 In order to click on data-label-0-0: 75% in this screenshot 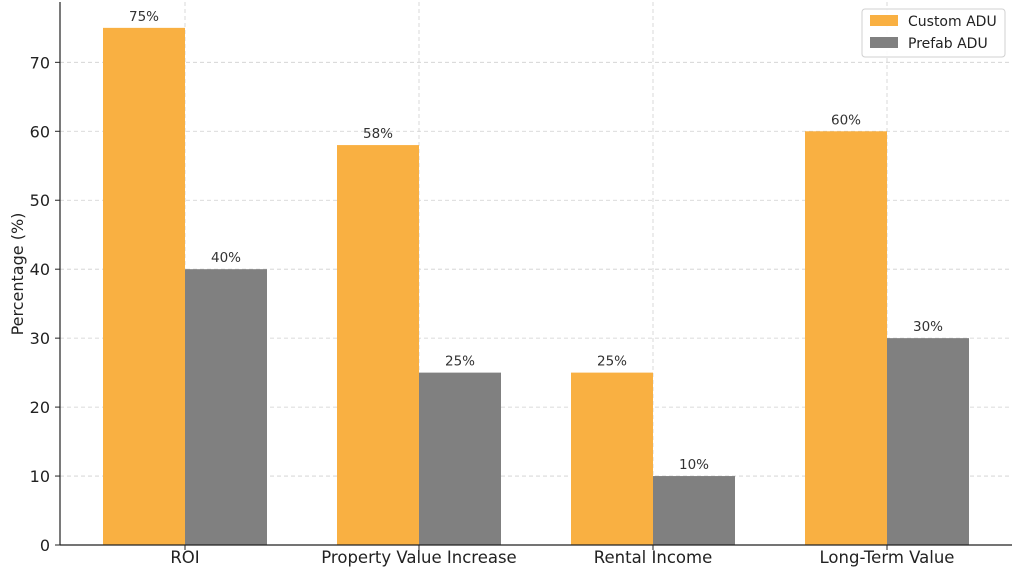, I will do `click(144, 17)`.